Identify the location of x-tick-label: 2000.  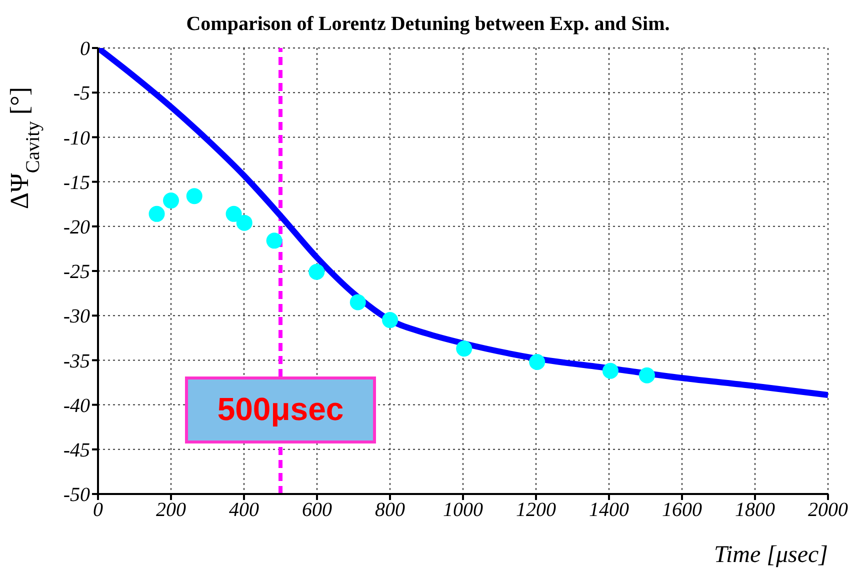
(828, 510).